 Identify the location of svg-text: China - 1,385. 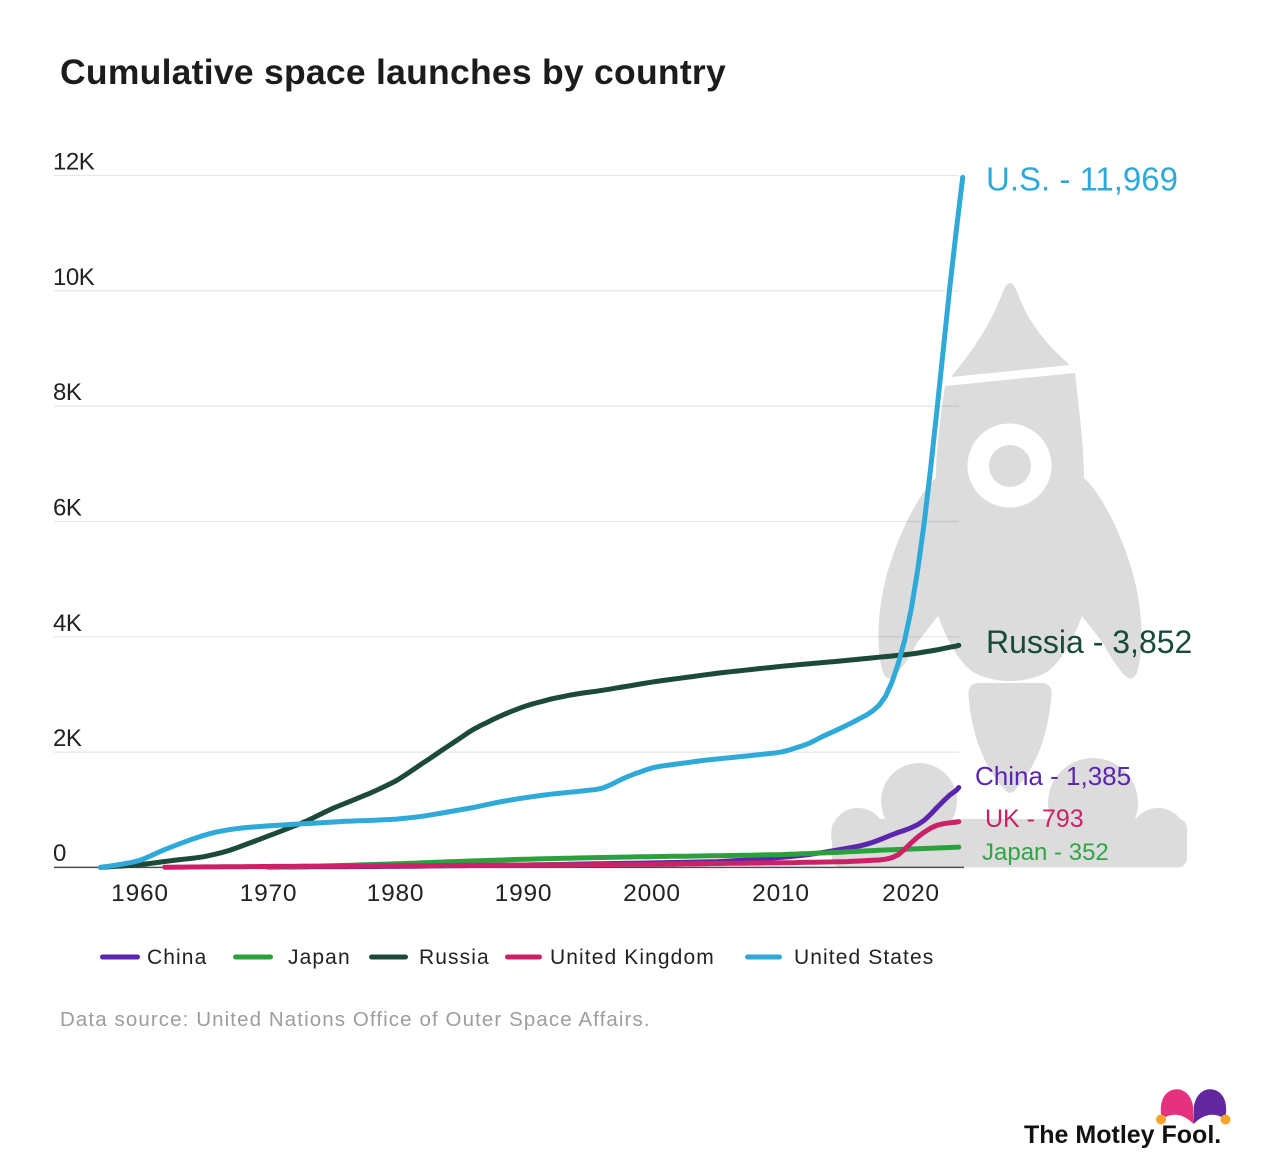
(1053, 776).